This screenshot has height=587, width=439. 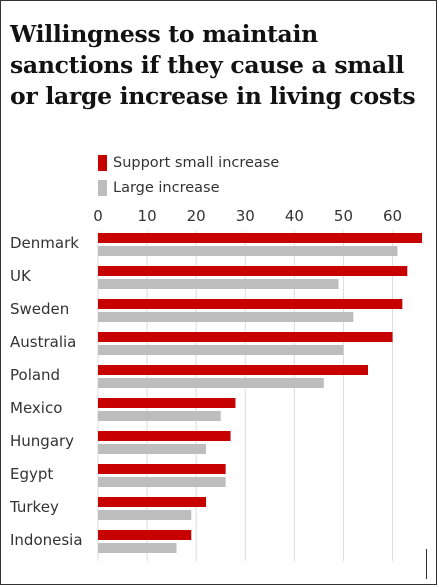 What do you see at coordinates (218, 284) in the screenshot?
I see `bar-uk-large-increase` at bounding box center [218, 284].